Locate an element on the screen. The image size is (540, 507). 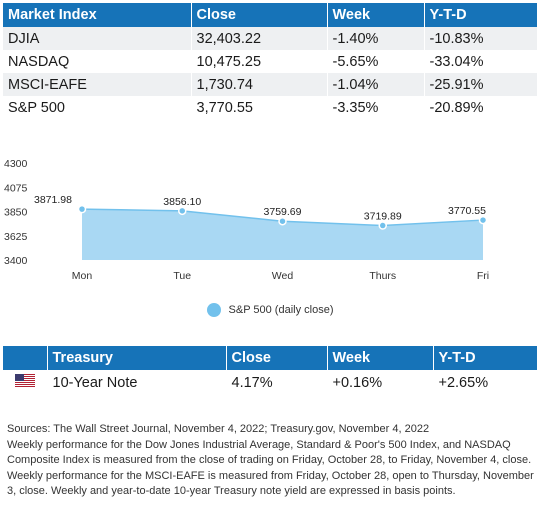
index-close: 32,403.22 is located at coordinates (259, 38).